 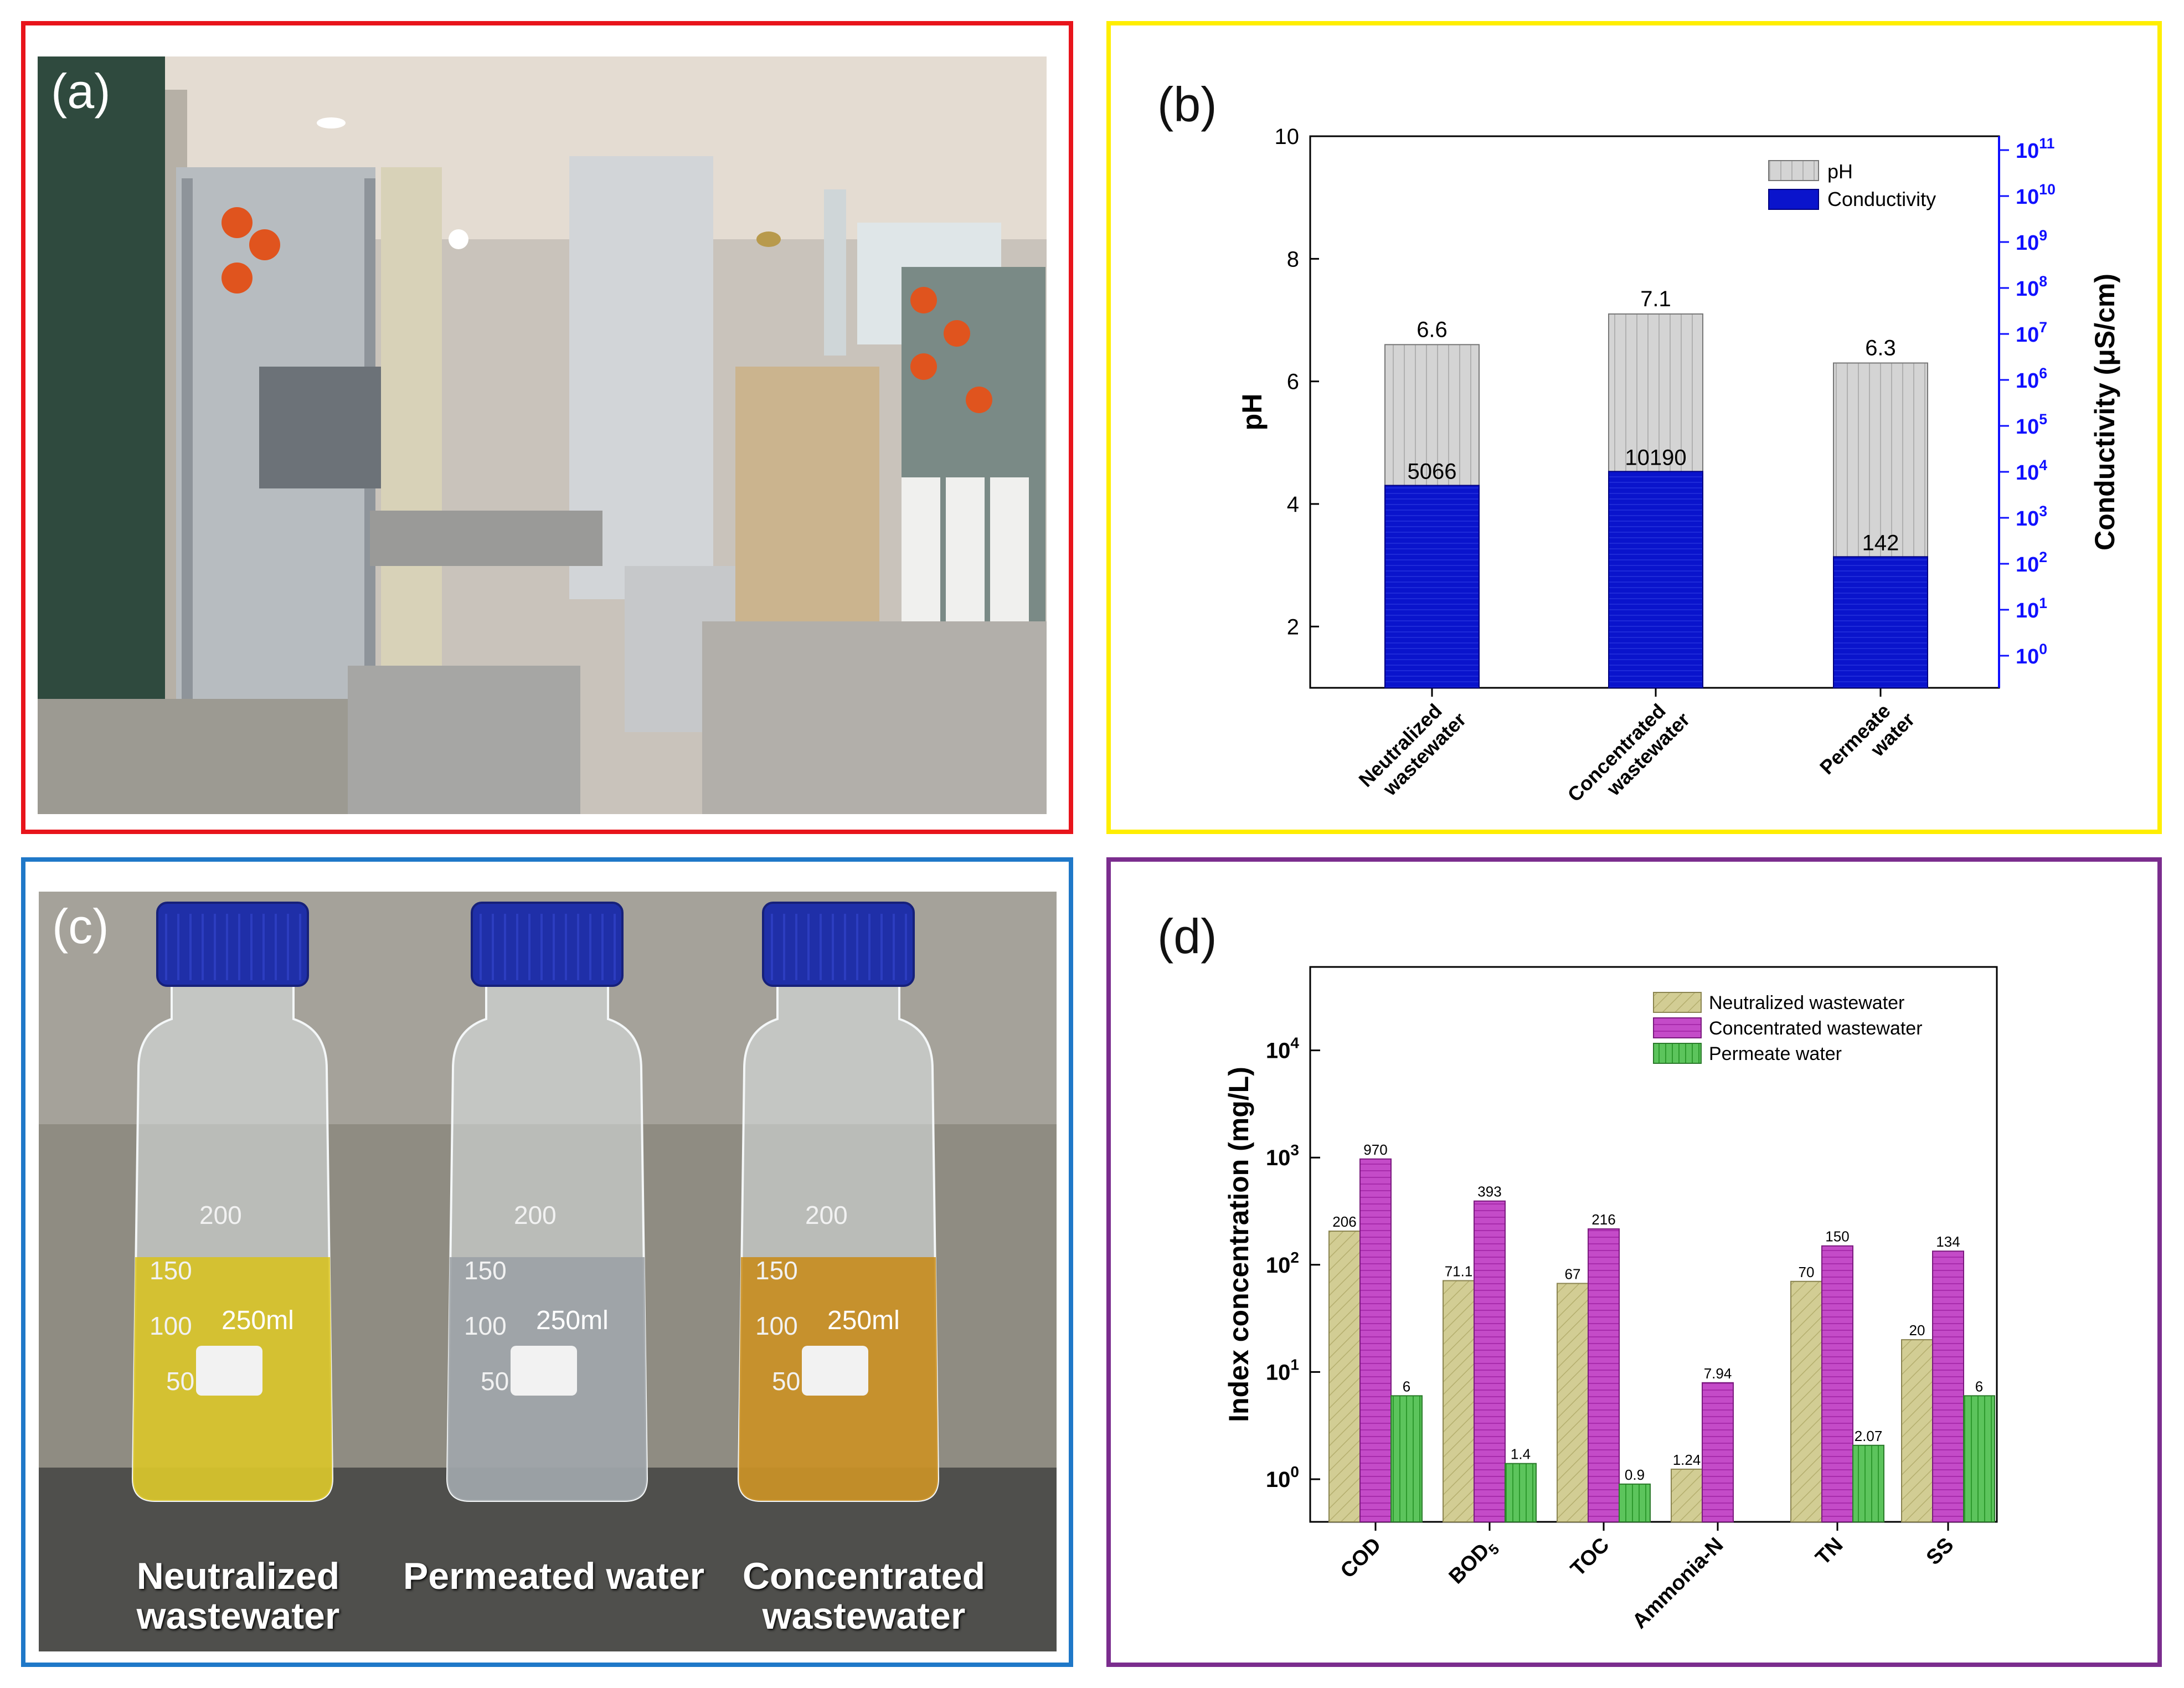 I want to click on y2-tick-label: 10², so click(x=2031, y=563).